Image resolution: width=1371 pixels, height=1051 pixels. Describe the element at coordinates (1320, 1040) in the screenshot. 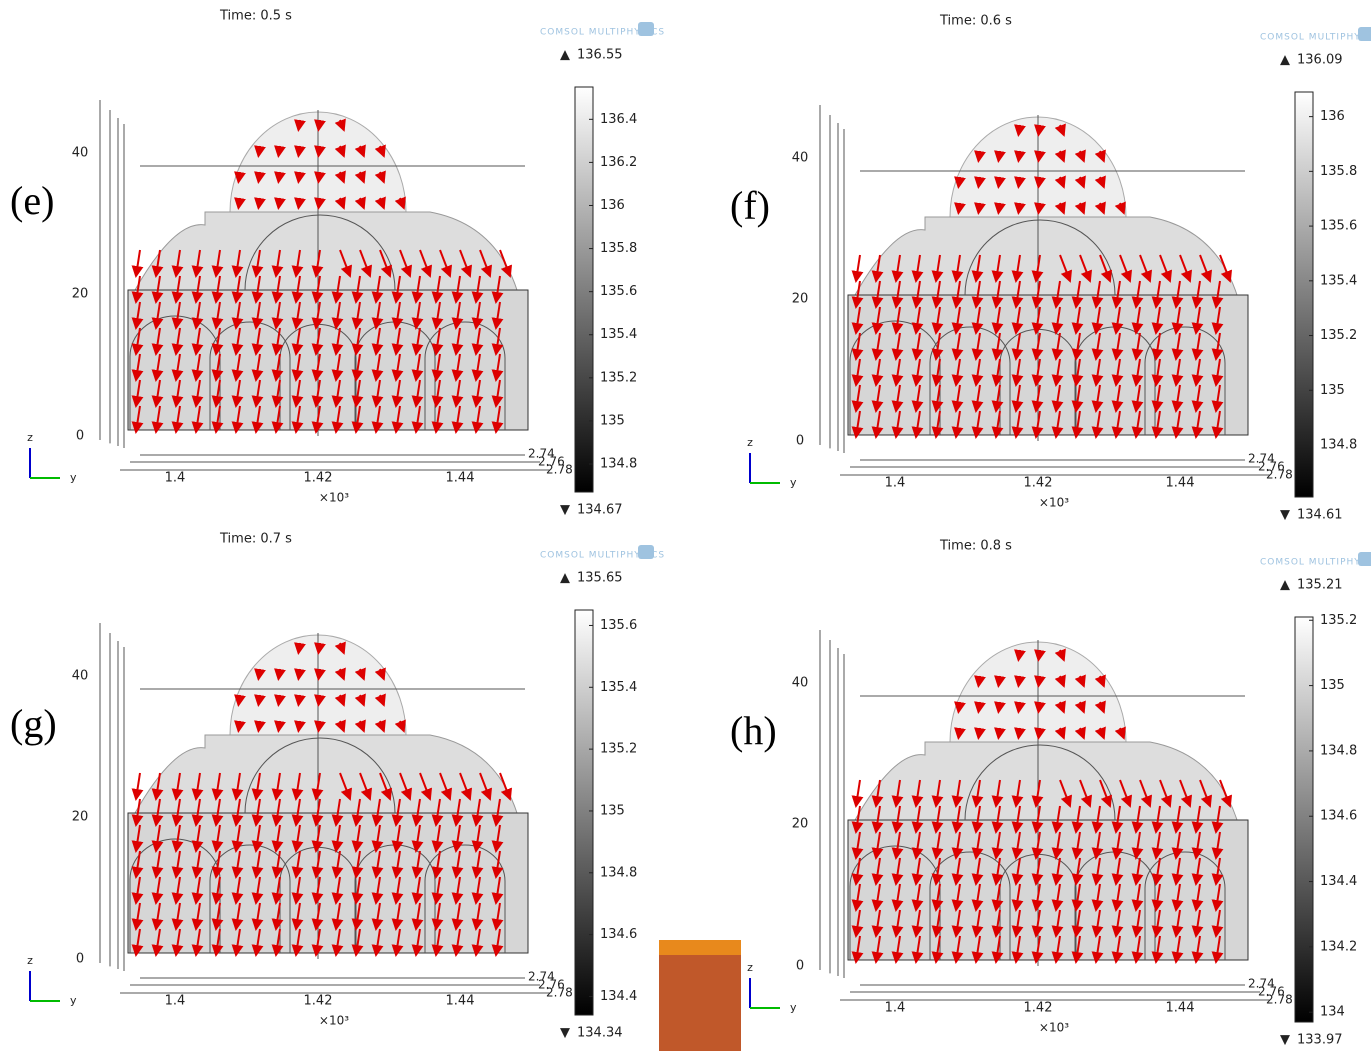

I see `min-value: 133.97` at that location.